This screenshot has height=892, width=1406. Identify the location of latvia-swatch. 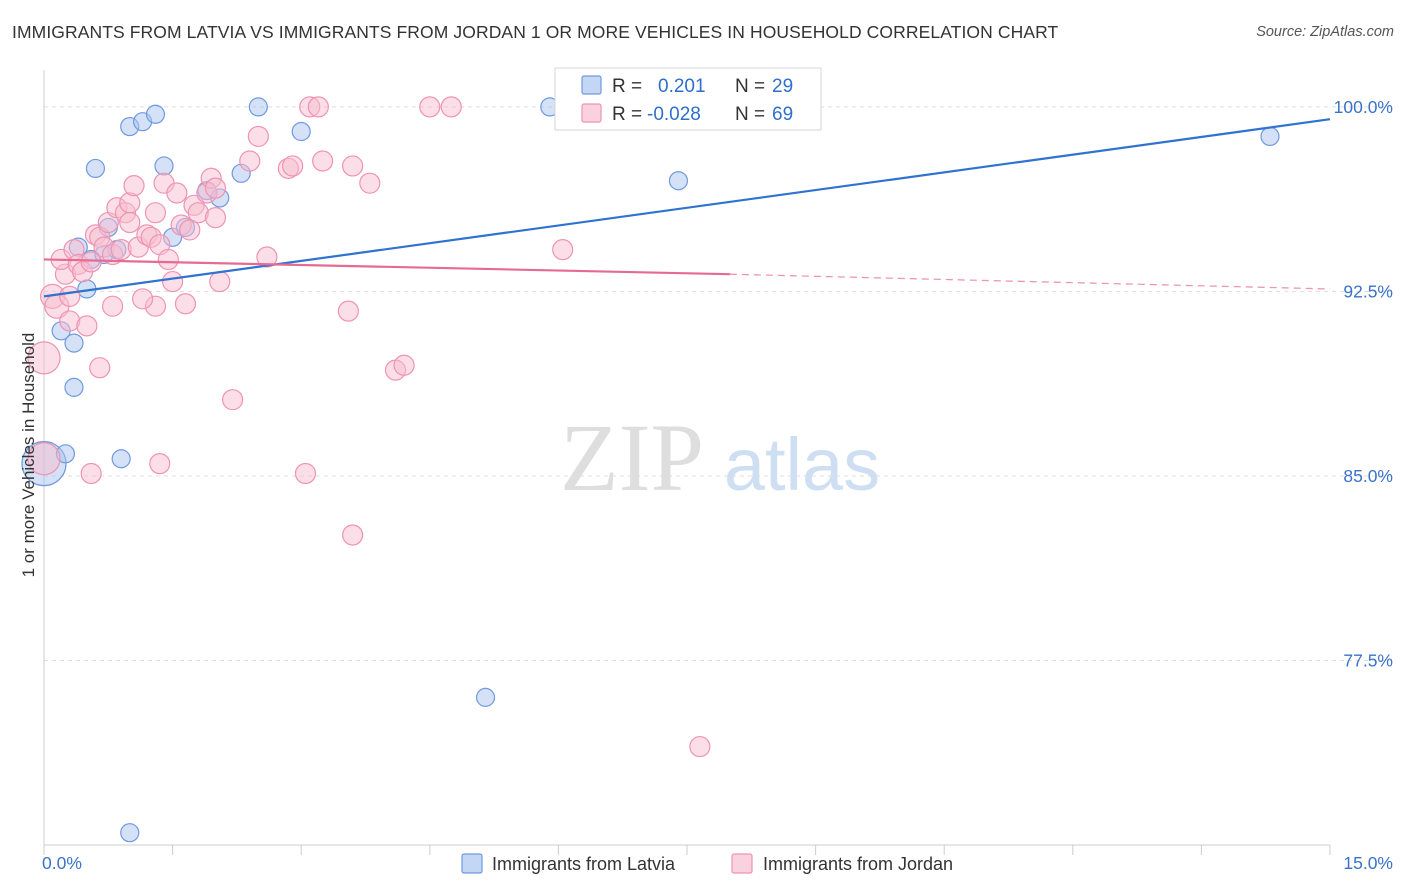
(591, 85).